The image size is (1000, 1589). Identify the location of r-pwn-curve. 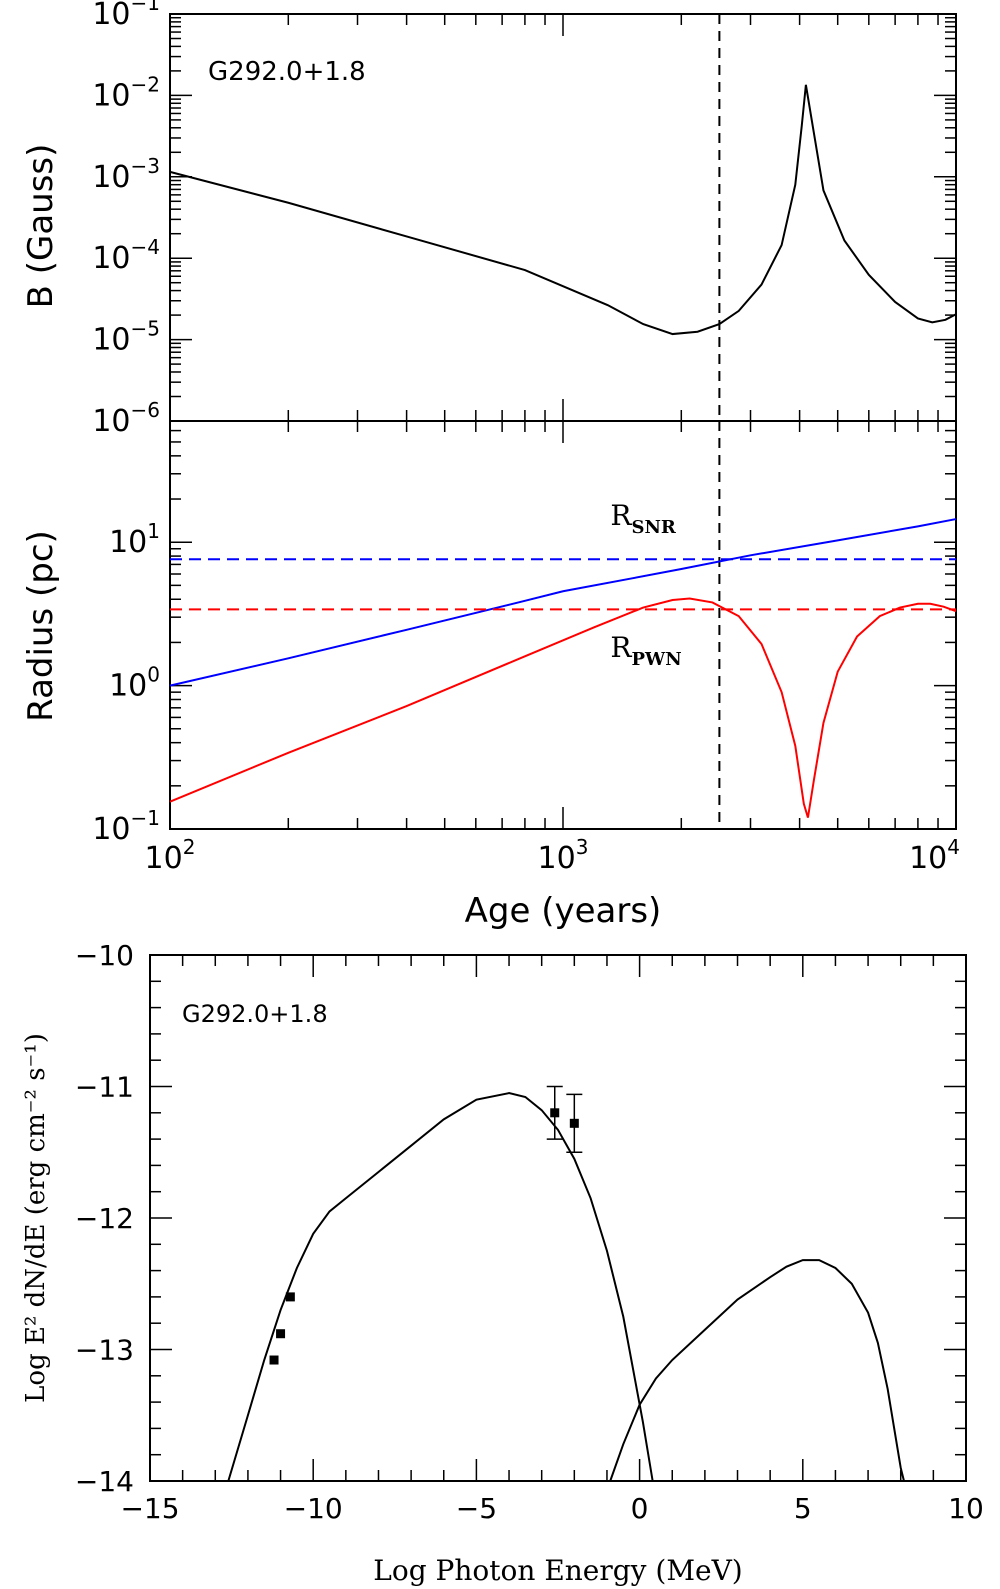
(563, 707).